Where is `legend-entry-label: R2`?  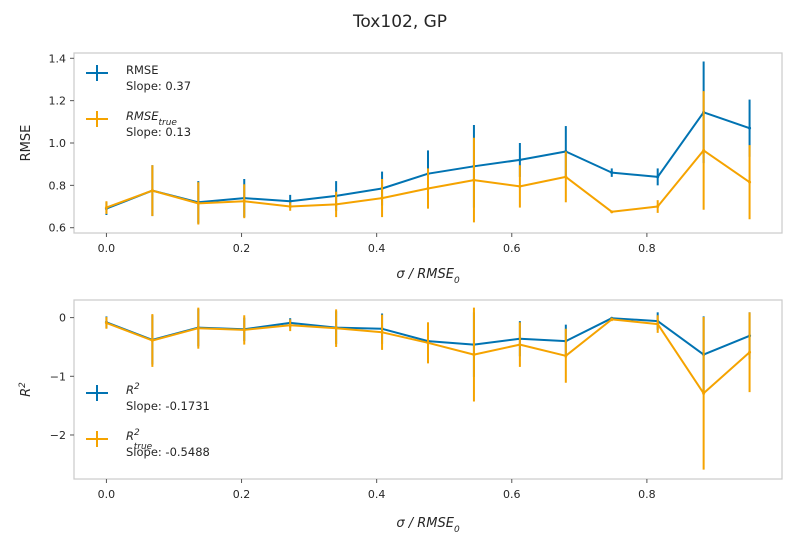 legend-entry-label: R2 is located at coordinates (133, 389).